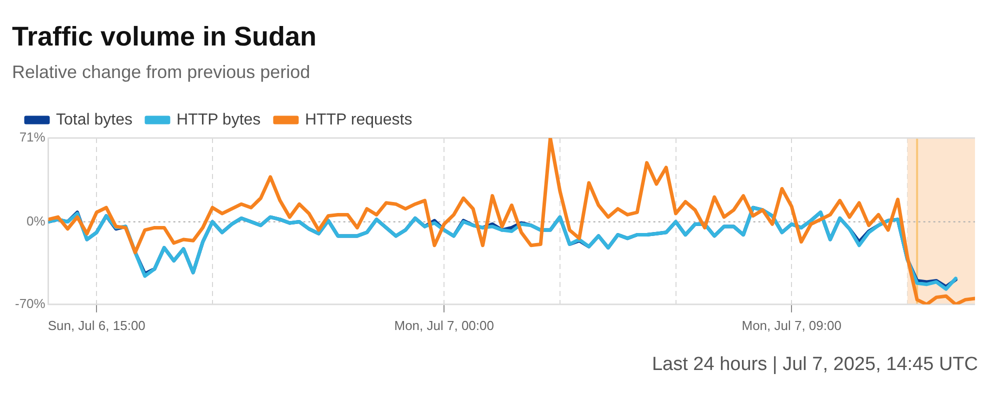  I want to click on chart-title: Traffic volume in Sudan, so click(164, 37).